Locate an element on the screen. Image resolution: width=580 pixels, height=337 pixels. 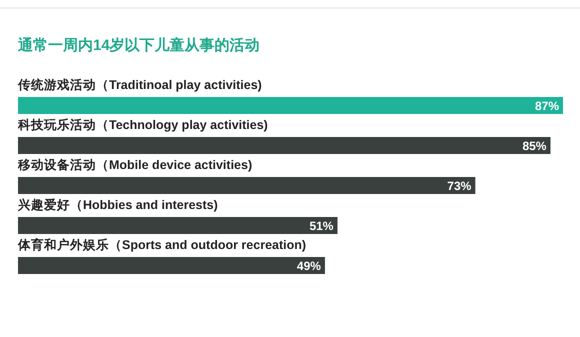
data-label: 51% is located at coordinates (321, 226).